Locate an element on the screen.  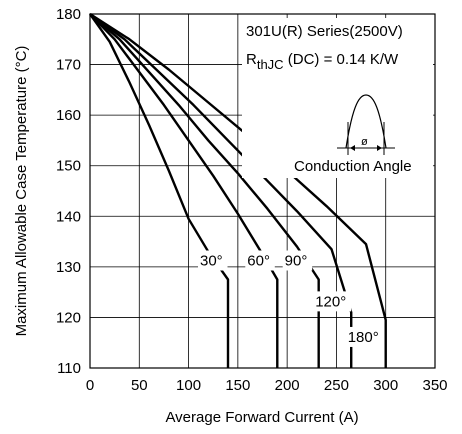
y-tick-label: 160 is located at coordinates (68, 115).